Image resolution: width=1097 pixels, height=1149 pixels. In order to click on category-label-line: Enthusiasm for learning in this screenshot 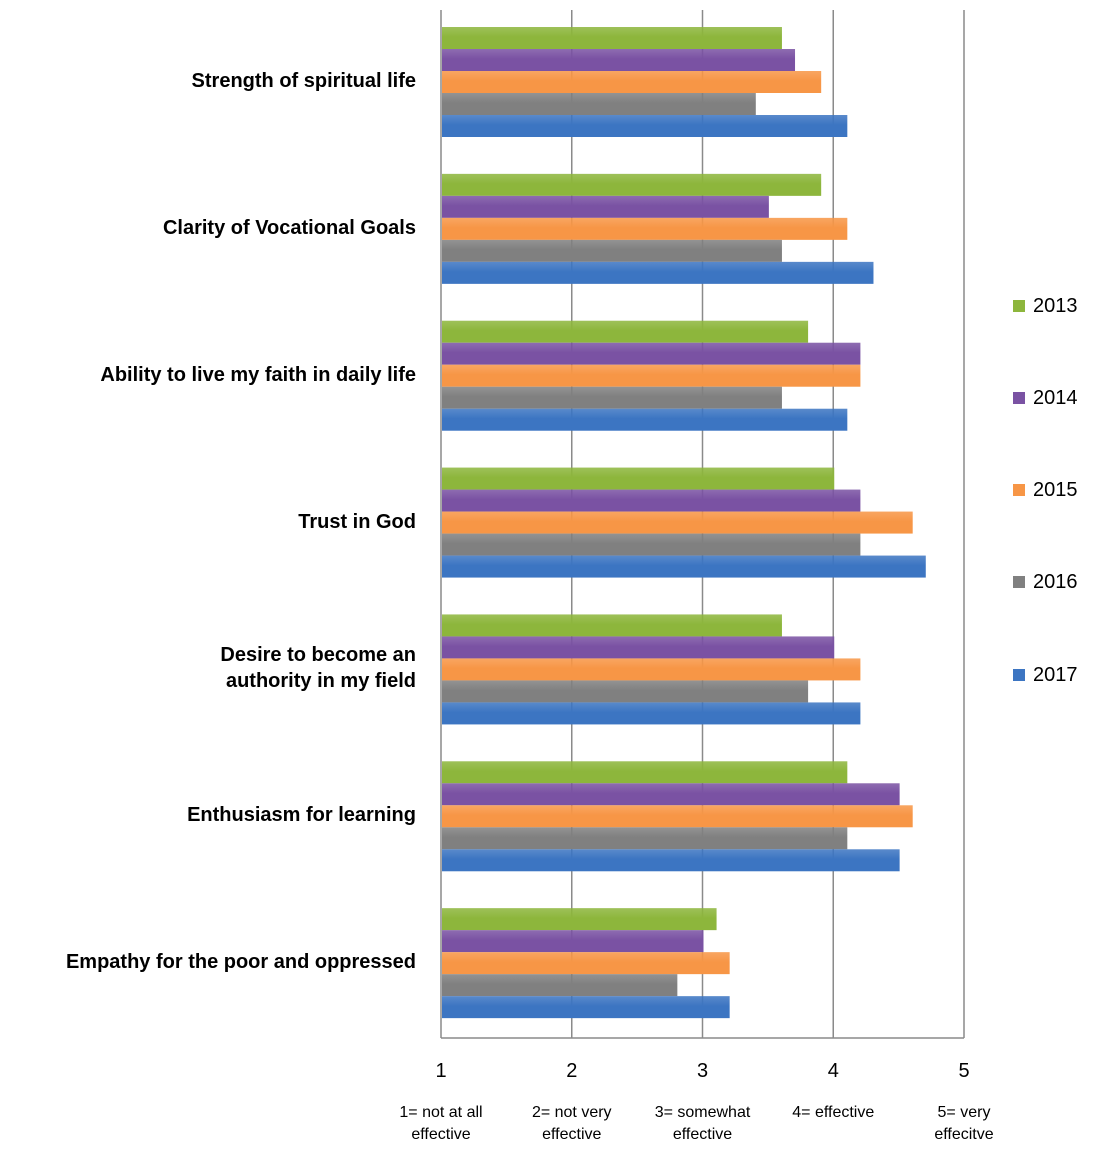, I will do `click(301, 815)`.